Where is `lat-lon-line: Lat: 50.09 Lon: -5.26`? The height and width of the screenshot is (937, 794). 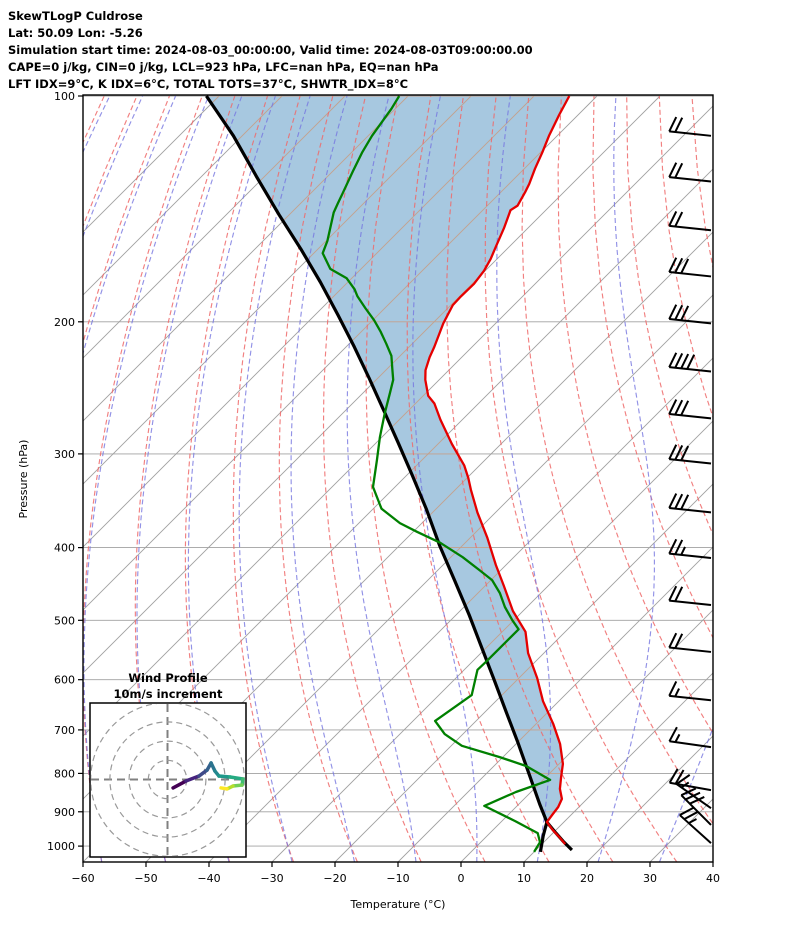
lat-lon-line: Lat: 50.09 Lon: -5.26 is located at coordinates (75, 33).